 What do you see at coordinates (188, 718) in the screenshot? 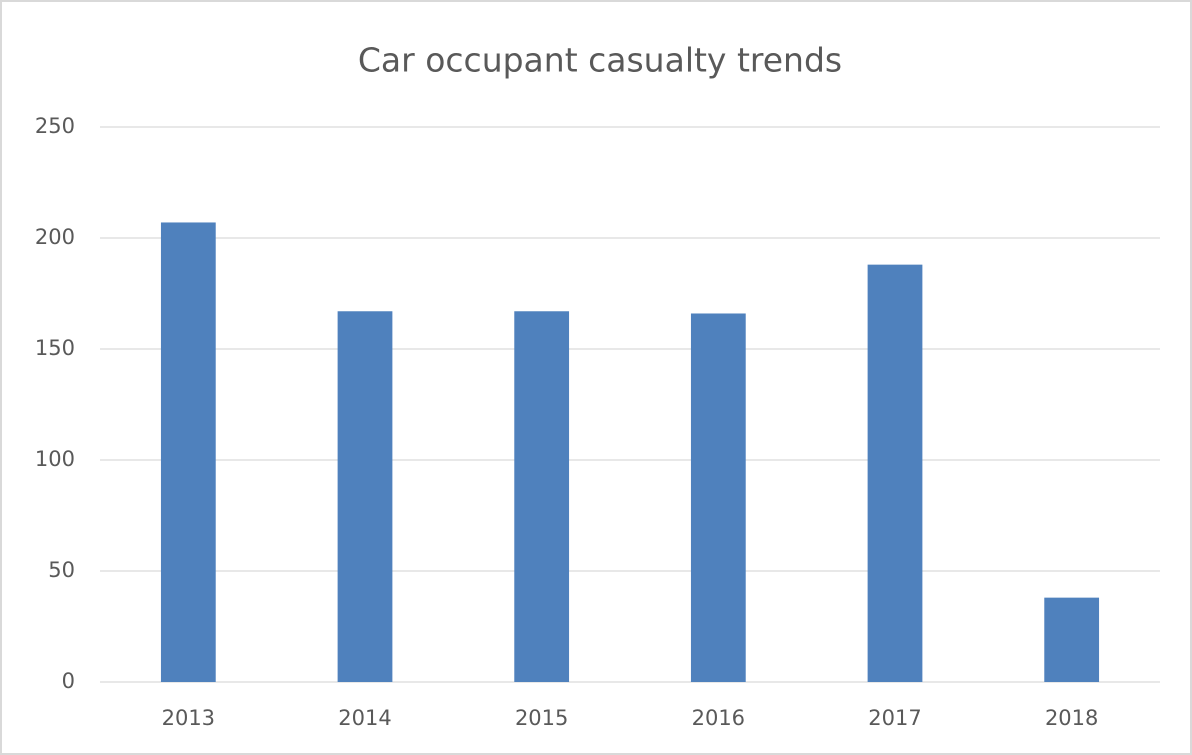
I see `x-tick-label: 2013` at bounding box center [188, 718].